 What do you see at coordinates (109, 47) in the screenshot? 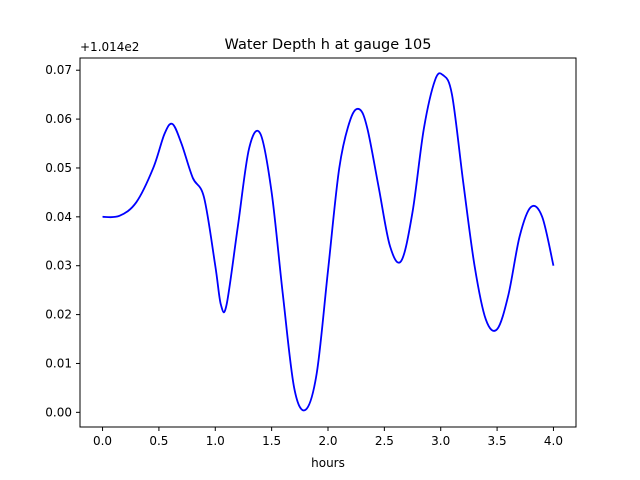
I see `y-offset-label: +1.014e2` at bounding box center [109, 47].